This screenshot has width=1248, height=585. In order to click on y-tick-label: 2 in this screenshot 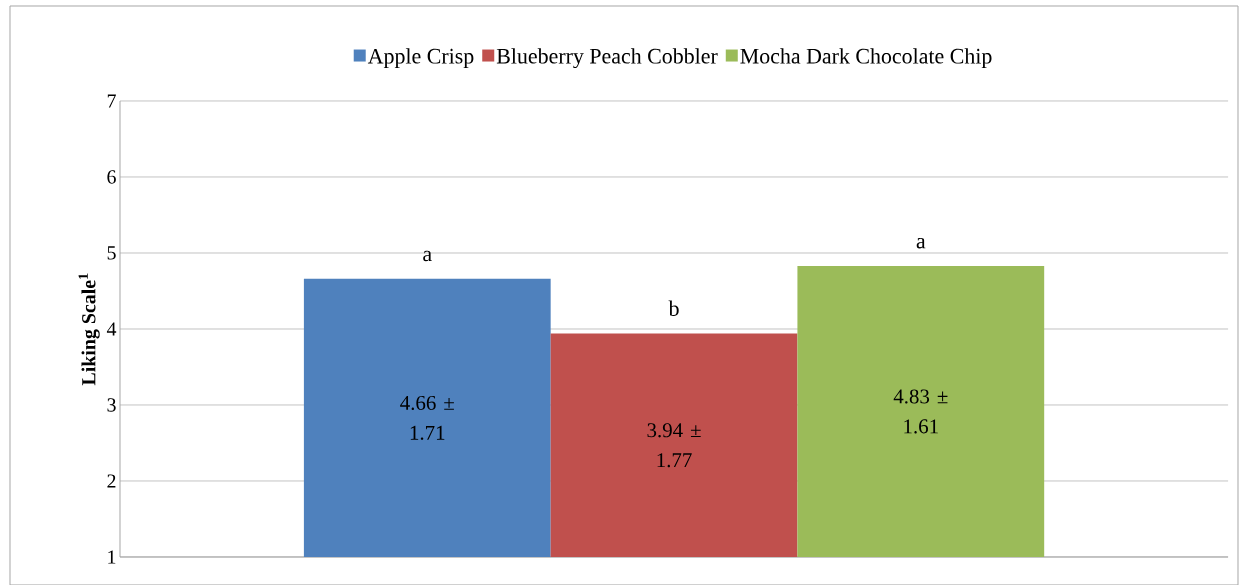, I will do `click(111, 481)`.